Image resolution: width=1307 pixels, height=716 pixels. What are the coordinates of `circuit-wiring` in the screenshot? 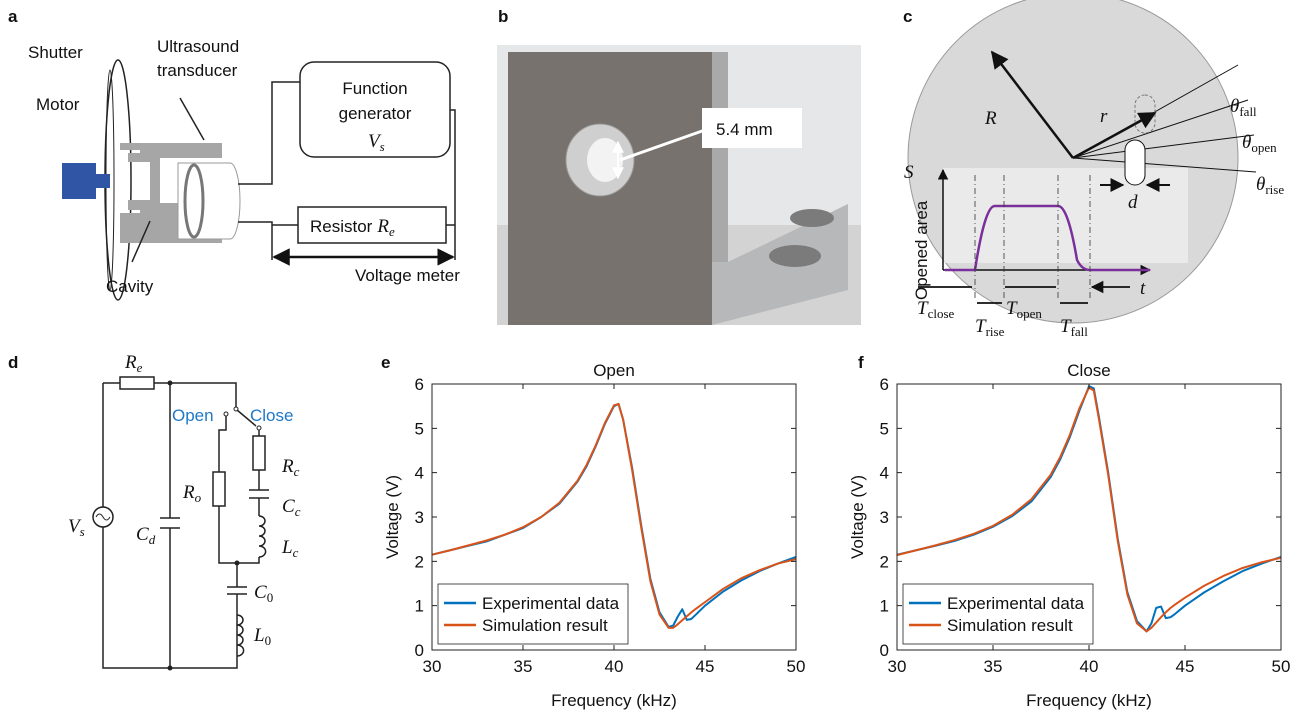 It's located at (181, 525).